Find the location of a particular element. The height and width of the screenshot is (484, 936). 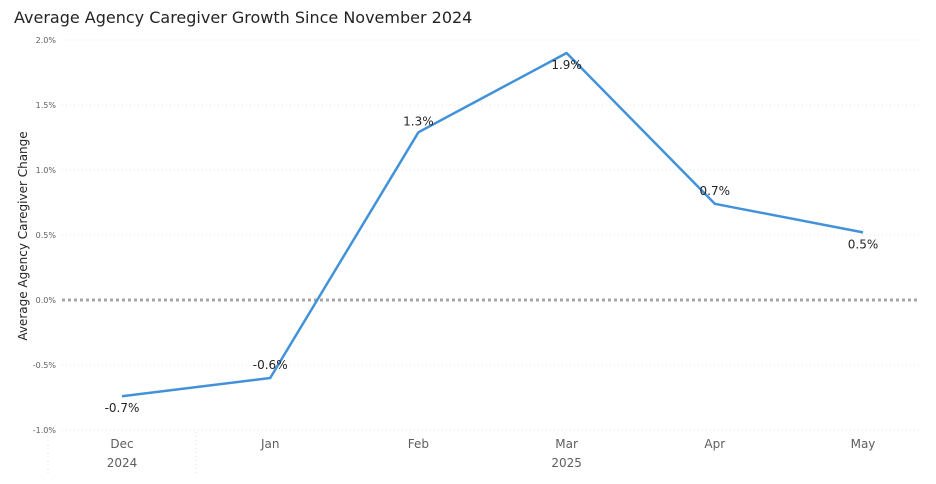

y-tick-label: 0.5% is located at coordinates (46, 235).